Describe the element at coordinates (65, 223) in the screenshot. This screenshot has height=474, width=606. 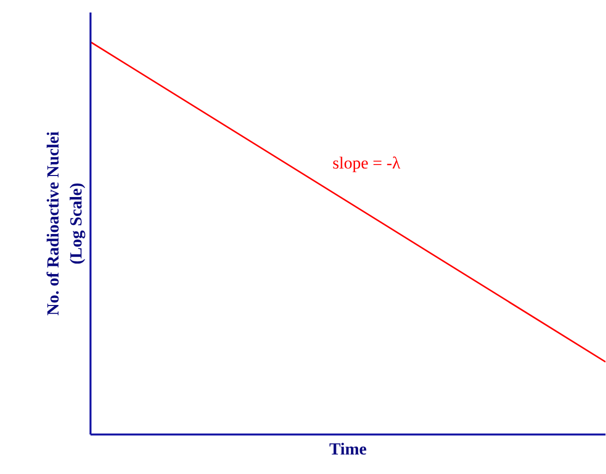
I see `y-axis-title: No. of Radioactive Nuclei (Log Scale)` at that location.